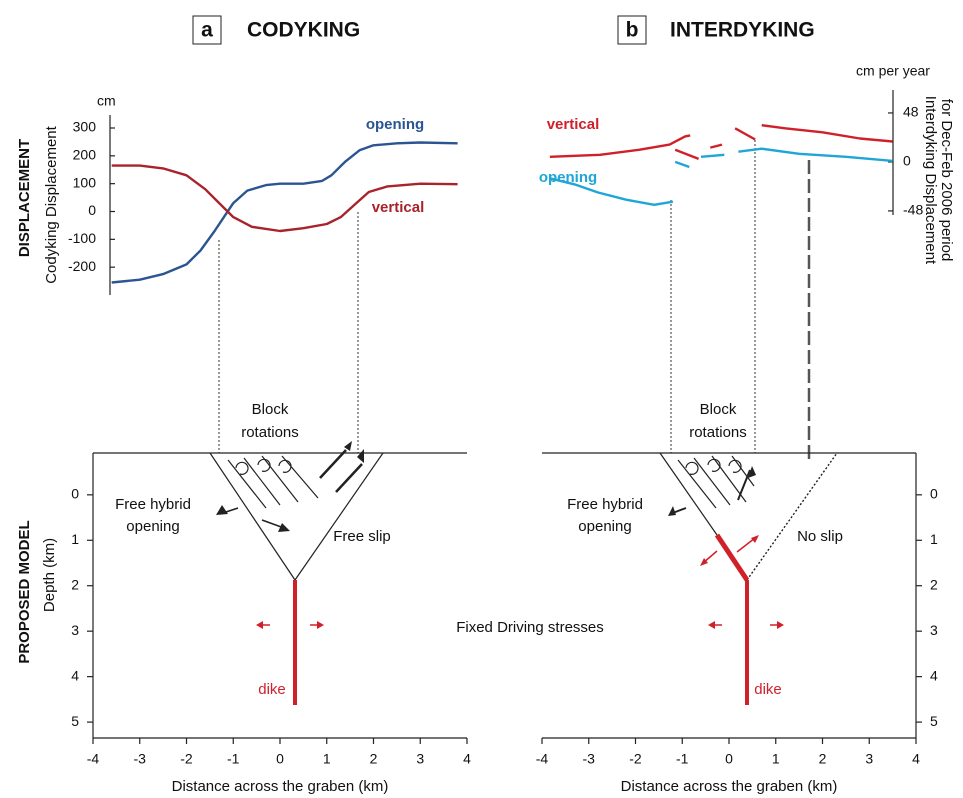 This screenshot has width=963, height=798. Describe the element at coordinates (530, 627) in the screenshot. I see `annotation: Fixed Driving stresses` at that location.